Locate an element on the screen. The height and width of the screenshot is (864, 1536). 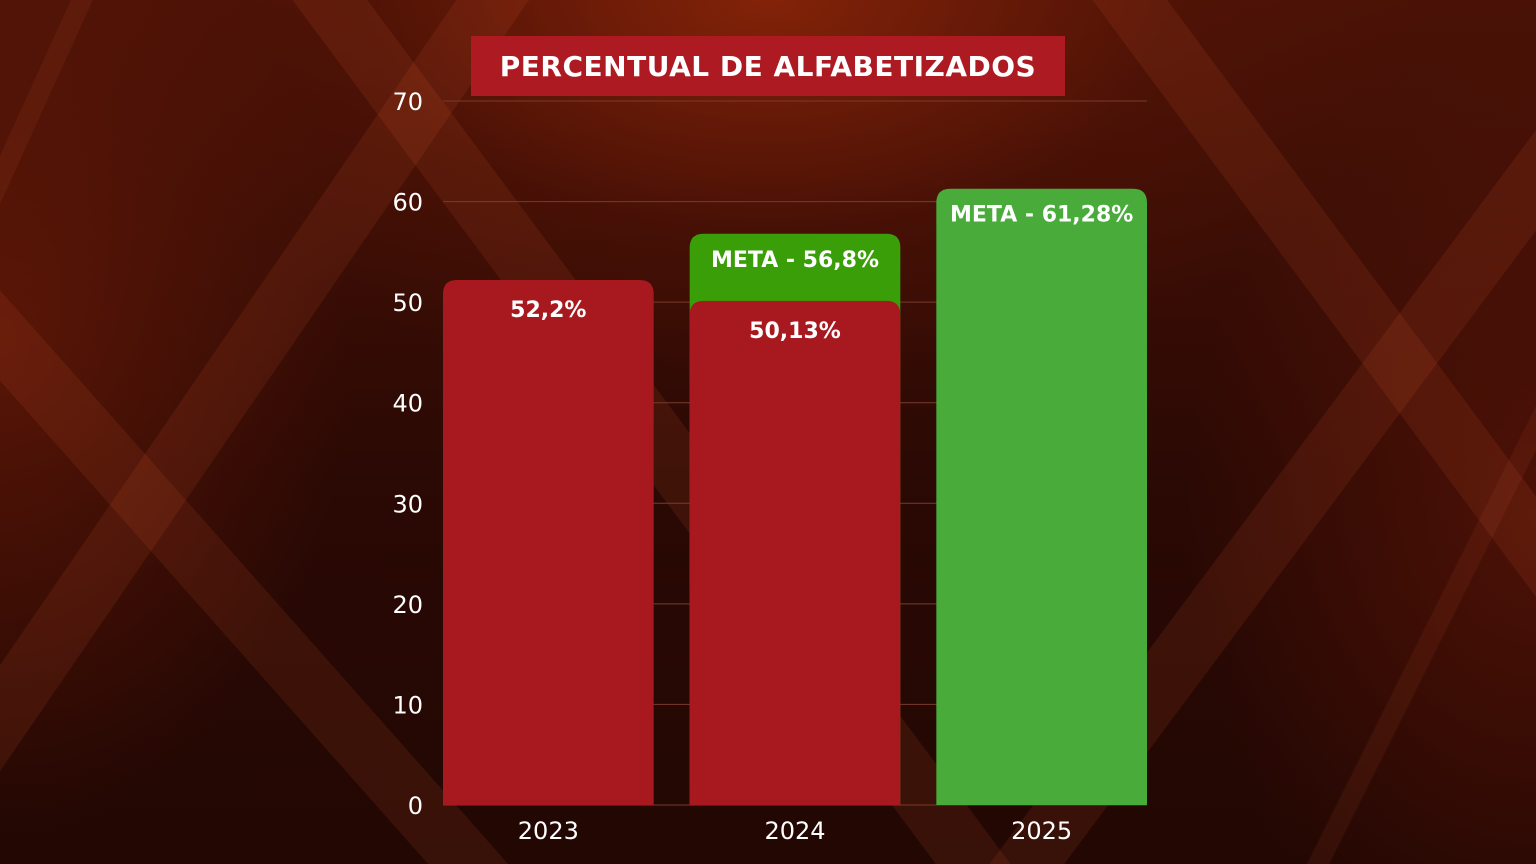
y-tick-label-30: 30 is located at coordinates (407, 504).